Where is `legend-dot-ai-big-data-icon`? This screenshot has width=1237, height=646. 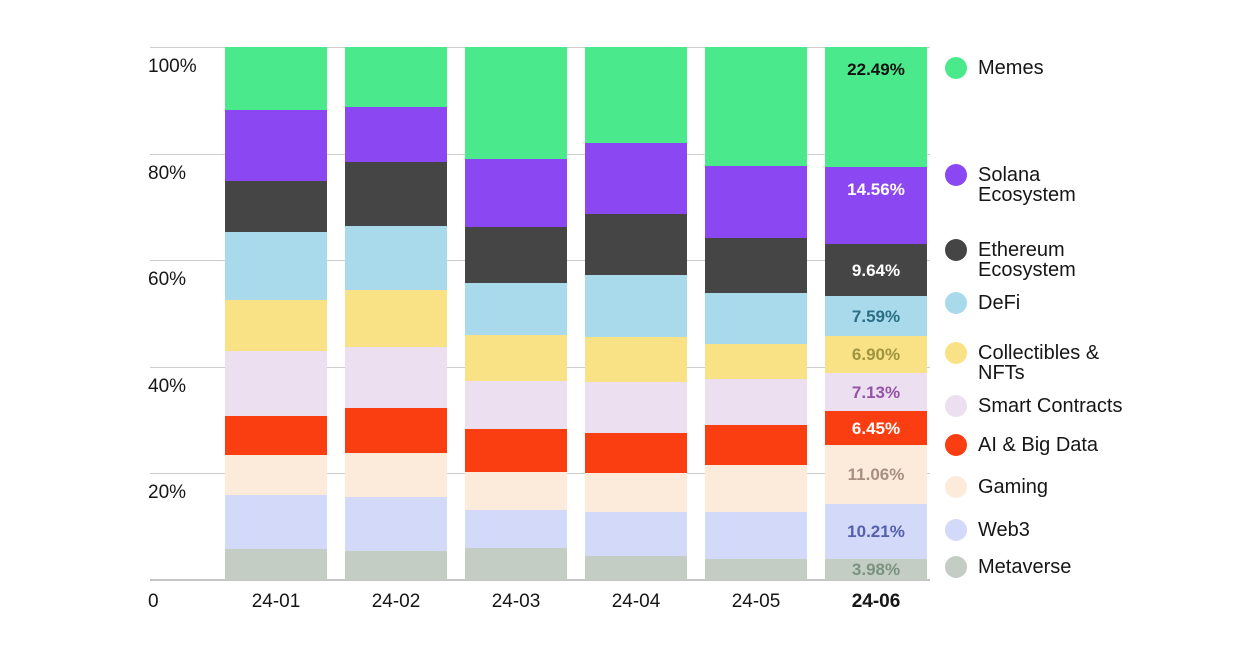 legend-dot-ai-big-data-icon is located at coordinates (956, 445).